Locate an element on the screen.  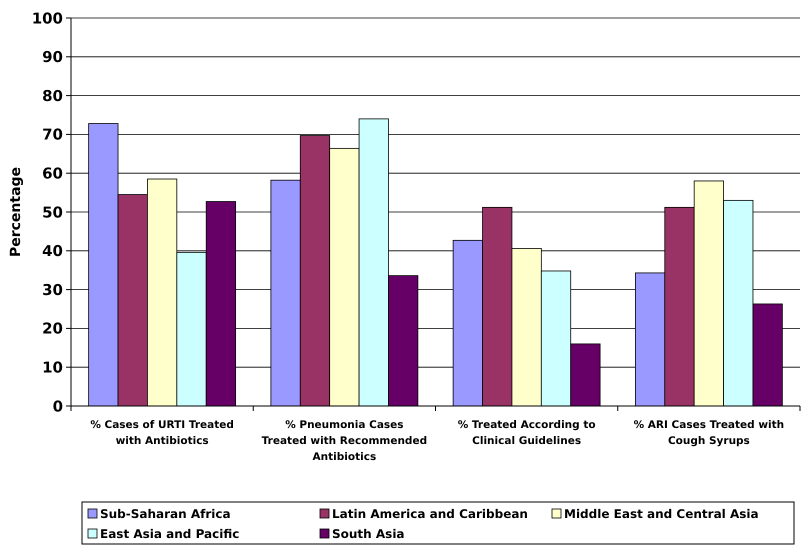
y-tick-label: 50 is located at coordinates (52, 212).